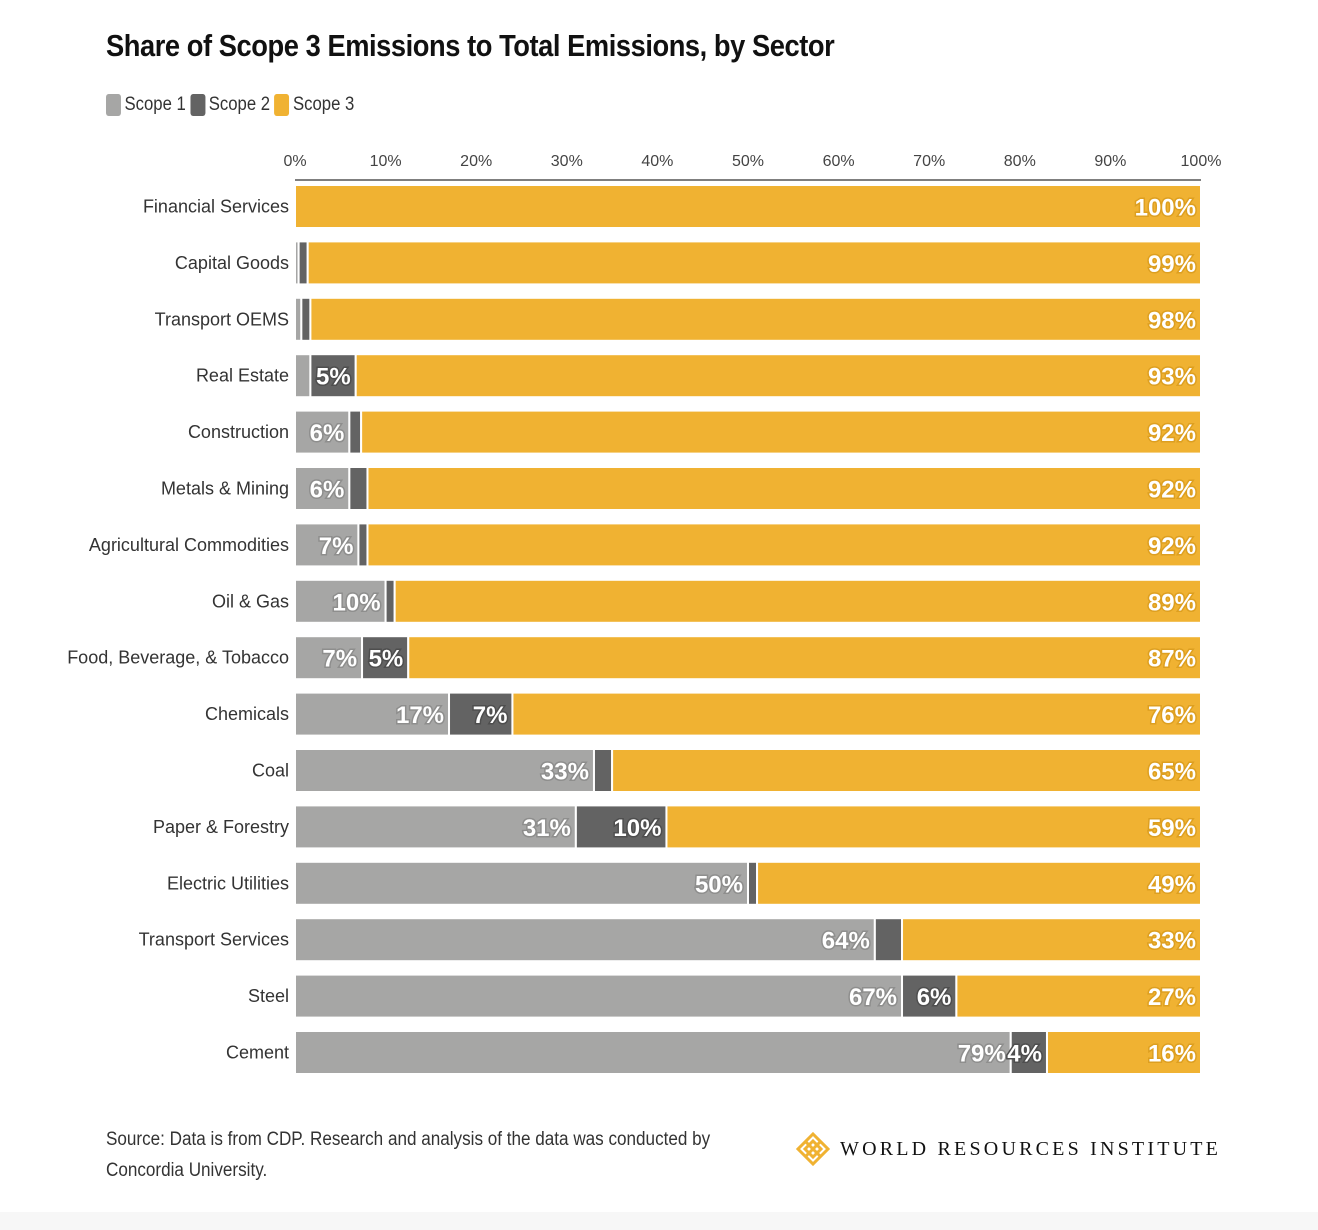 The width and height of the screenshot is (1318, 1230). What do you see at coordinates (1031, 1148) in the screenshot?
I see `logo-text: WORLD RESOURCES INSTITUTE` at bounding box center [1031, 1148].